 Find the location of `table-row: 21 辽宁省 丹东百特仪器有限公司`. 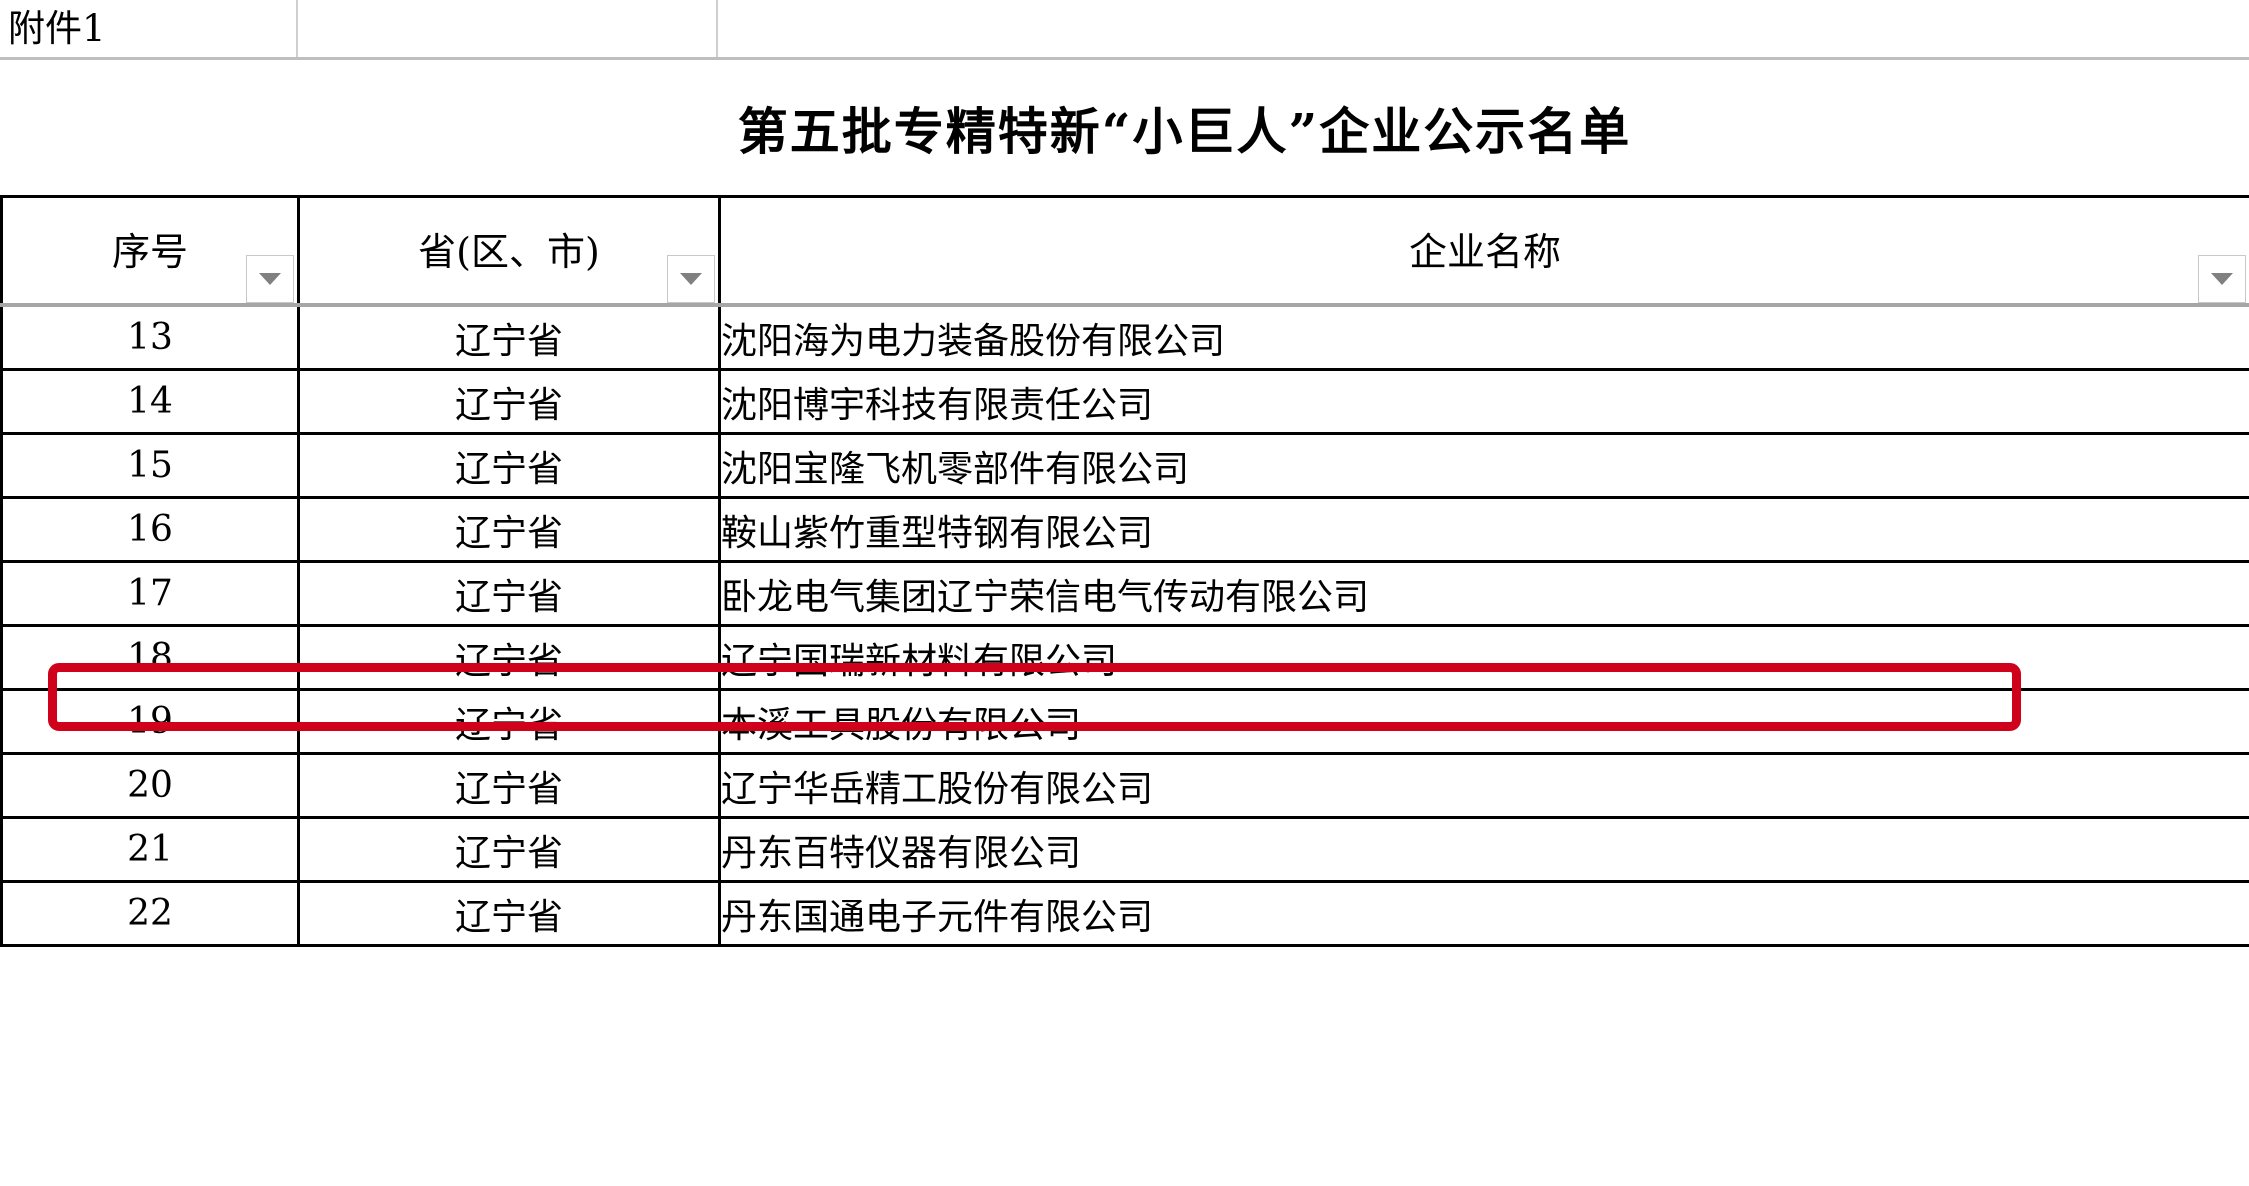

table-row: 21 辽宁省 丹东百特仪器有限公司 is located at coordinates (1124, 849).